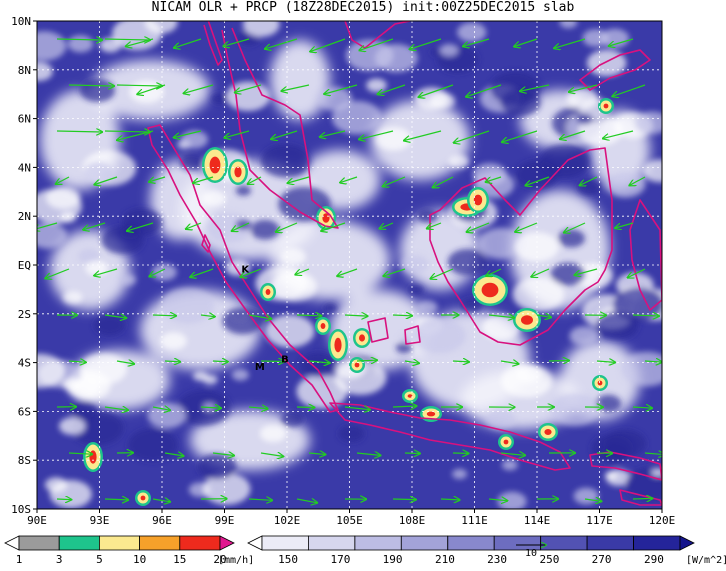  I want to click on colorbar-label: 250, so click(549, 559).